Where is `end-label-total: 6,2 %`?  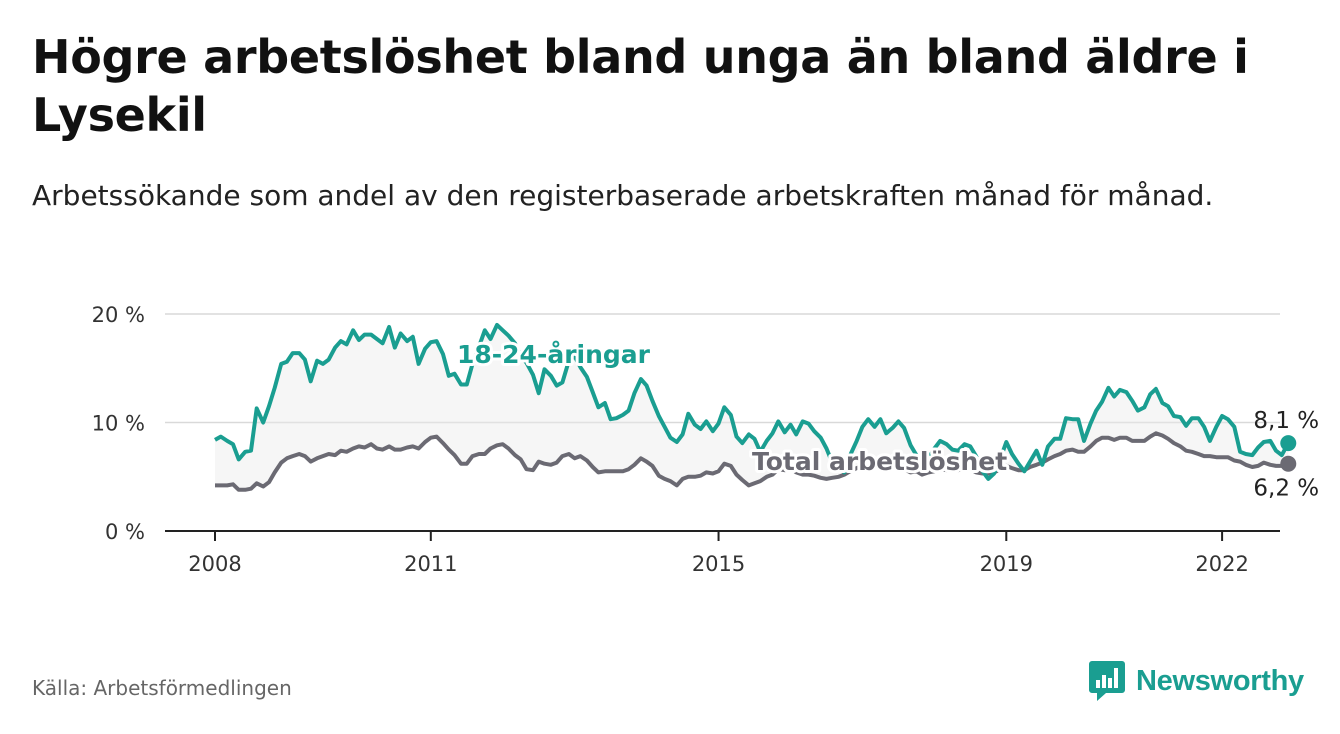
end-label-total: 6,2 % is located at coordinates (1286, 489).